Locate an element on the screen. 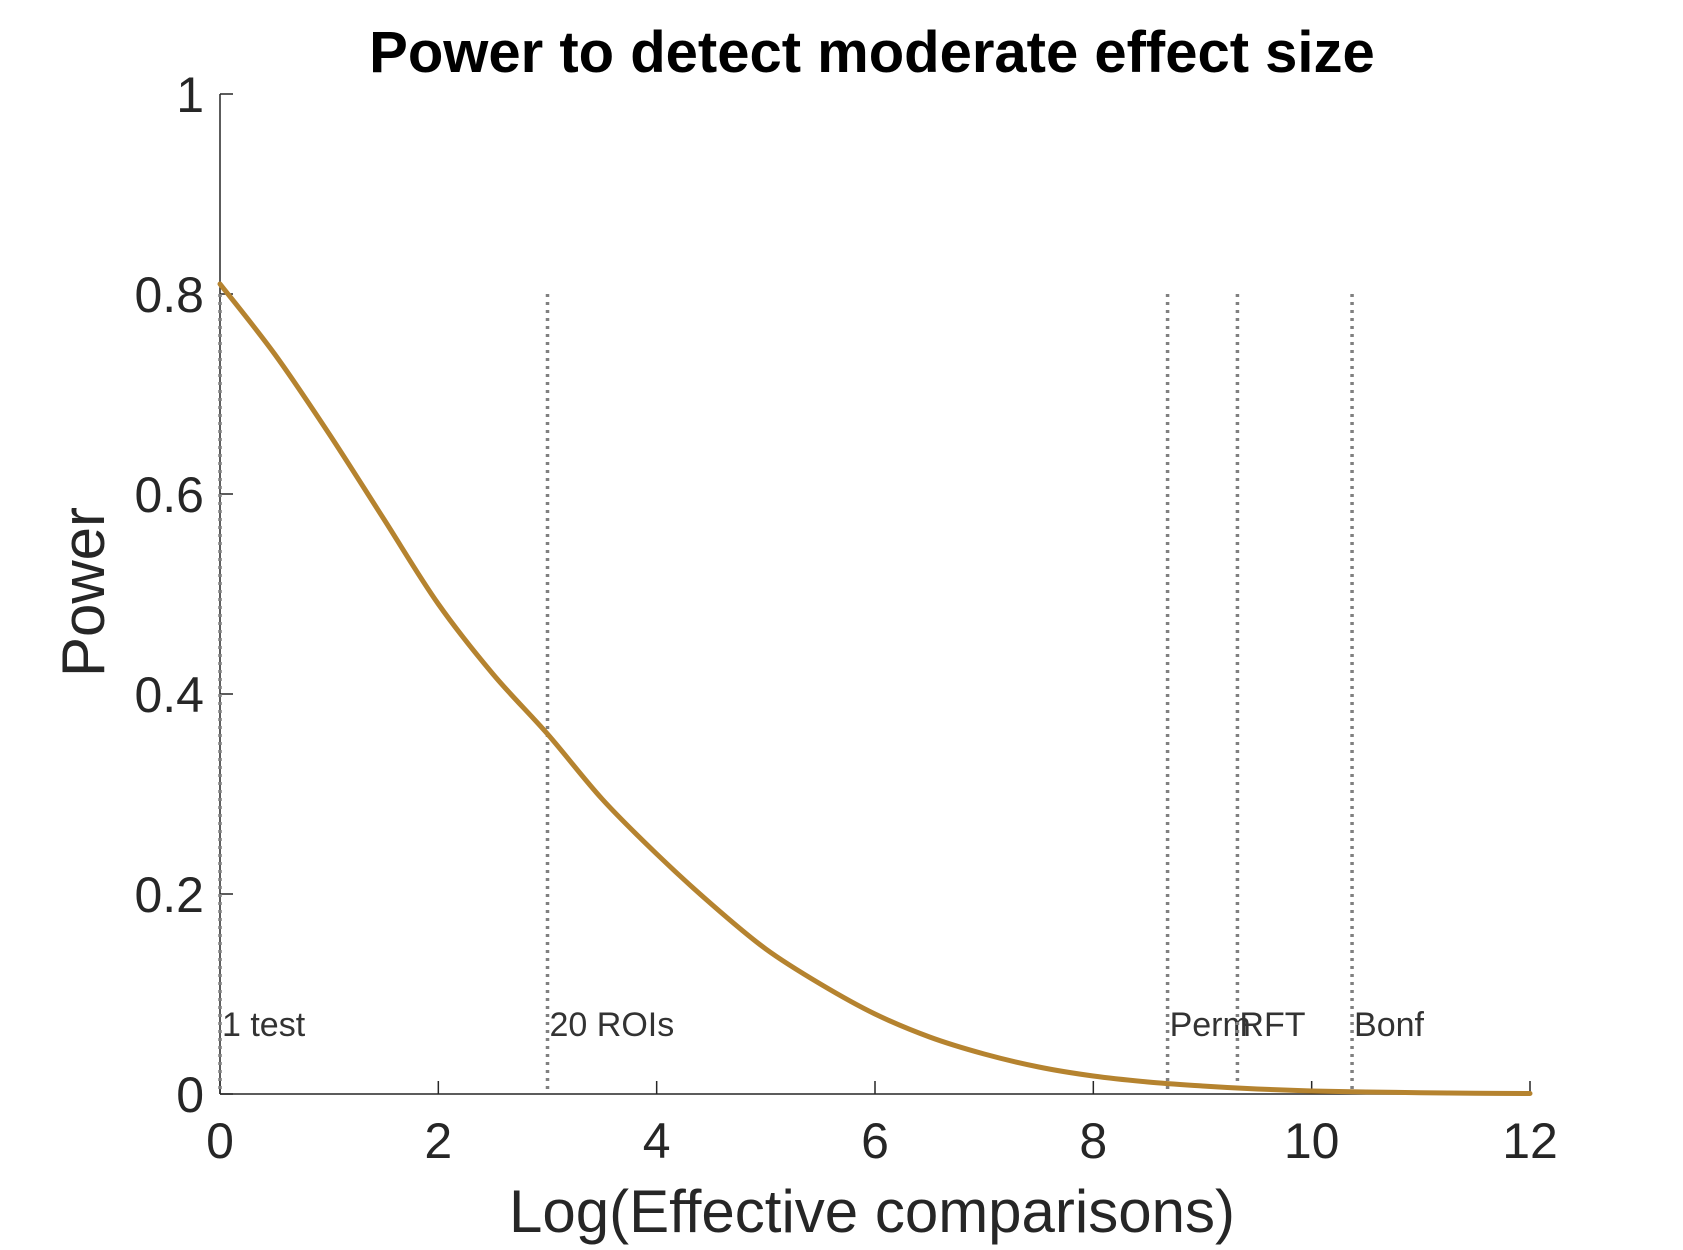 The width and height of the screenshot is (1683, 1250). reference-line-label: Bonf is located at coordinates (1389, 1025).